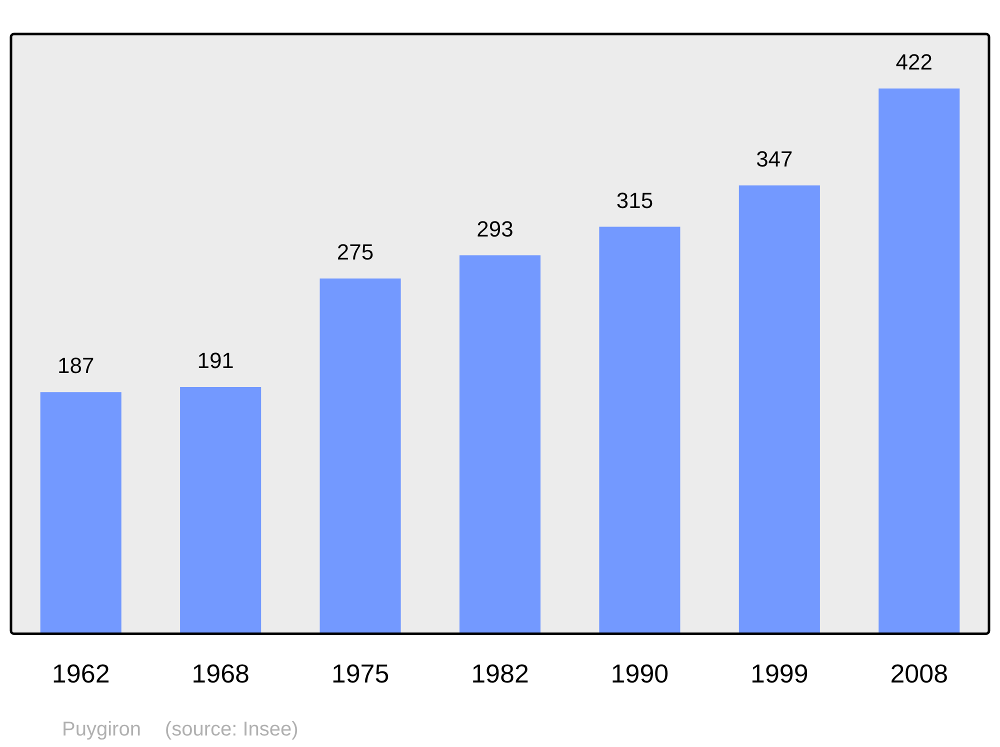 The width and height of the screenshot is (1000, 747). Describe the element at coordinates (81, 673) in the screenshot. I see `x-tick-label: 1962` at that location.